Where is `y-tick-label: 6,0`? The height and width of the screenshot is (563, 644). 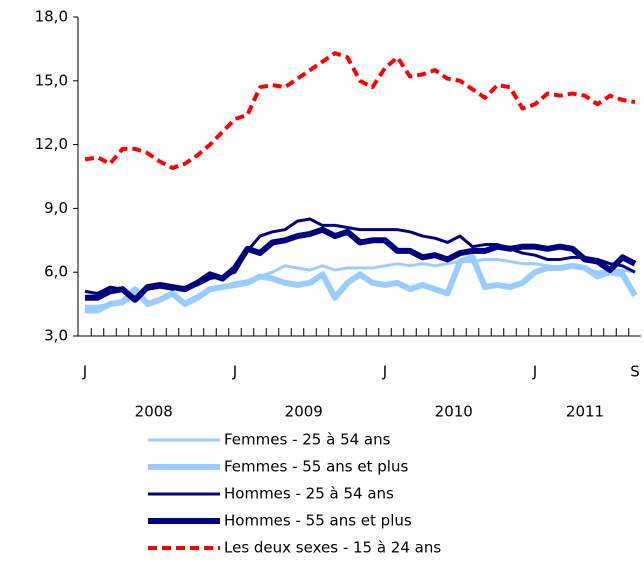
y-tick-label: 6,0 is located at coordinates (56, 272).